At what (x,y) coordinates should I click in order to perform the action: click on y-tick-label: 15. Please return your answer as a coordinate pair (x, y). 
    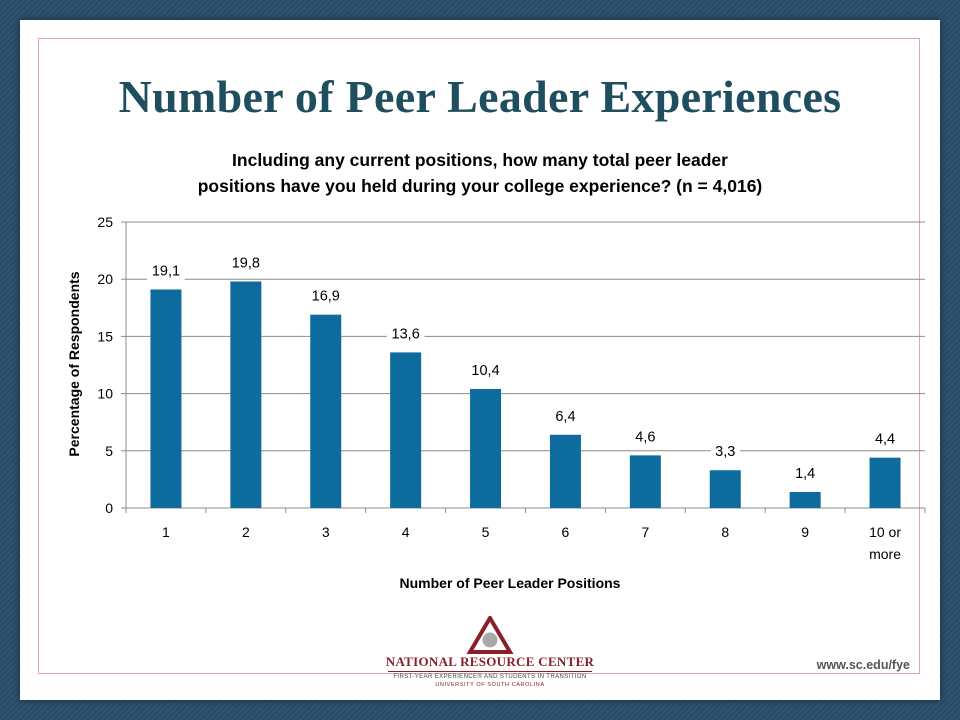
    Looking at the image, I should click on (105, 336).